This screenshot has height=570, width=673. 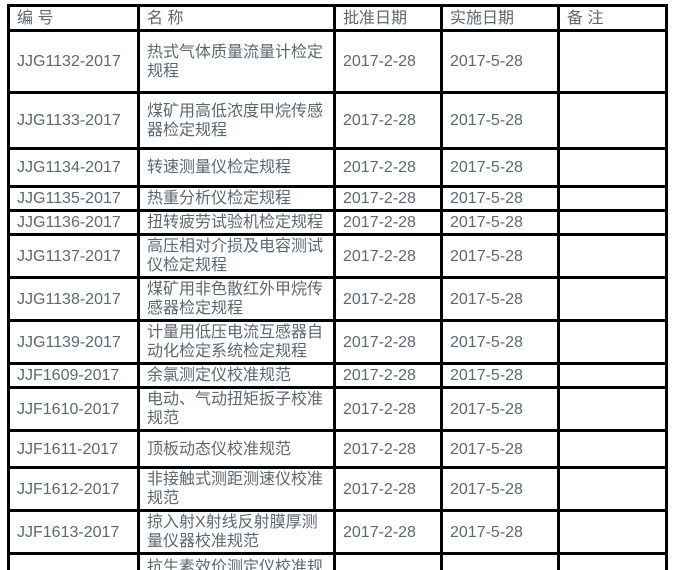 What do you see at coordinates (73, 375) in the screenshot?
I see `code-cell: JJF1609-2017` at bounding box center [73, 375].